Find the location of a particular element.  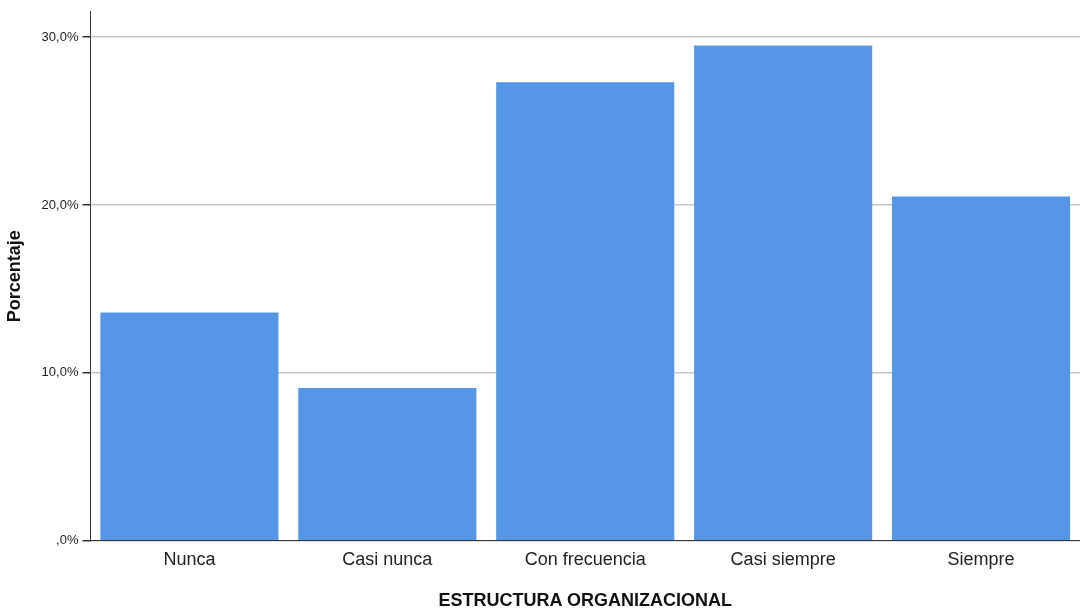

x-tick-label: Nunca is located at coordinates (190, 558).